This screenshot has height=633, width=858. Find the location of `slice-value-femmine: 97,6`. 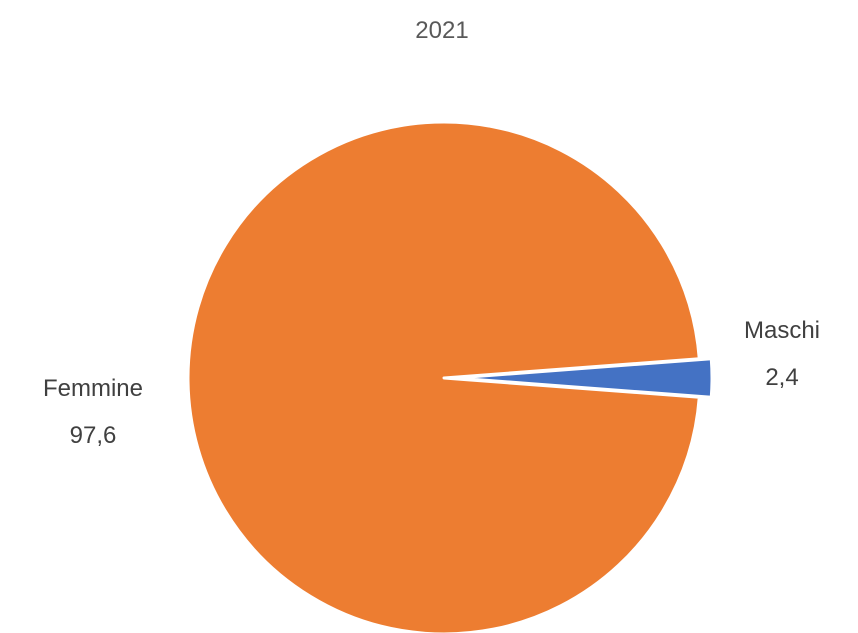

slice-value-femmine: 97,6 is located at coordinates (93, 435).